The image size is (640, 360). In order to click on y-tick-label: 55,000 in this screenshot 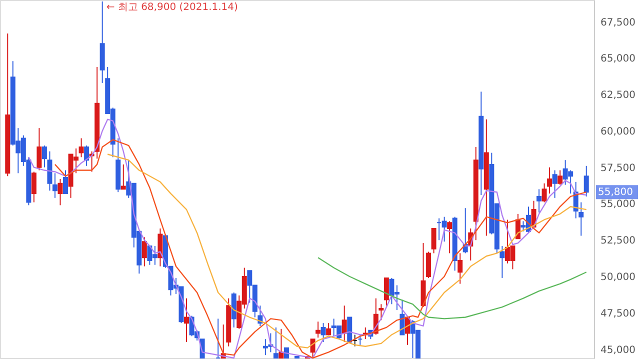, I will do `click(618, 204)`.